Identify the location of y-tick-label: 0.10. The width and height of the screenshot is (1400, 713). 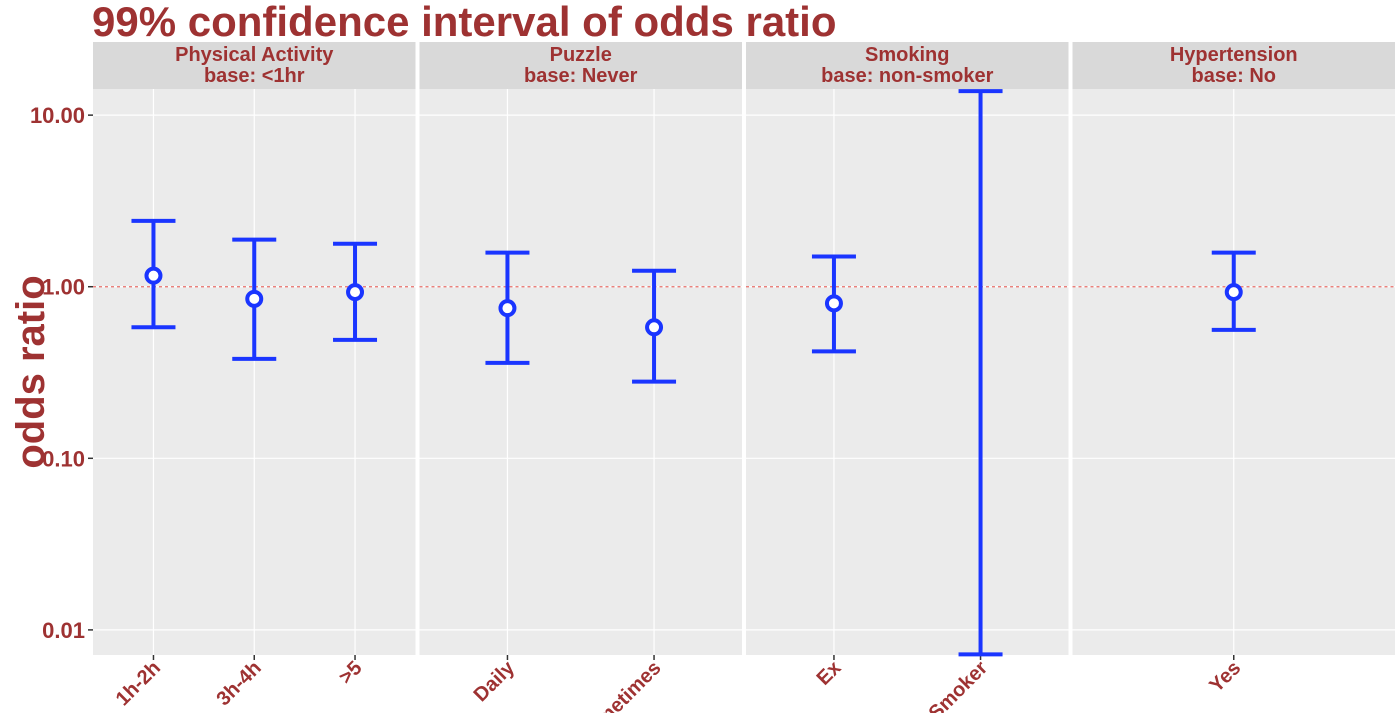
(63, 458).